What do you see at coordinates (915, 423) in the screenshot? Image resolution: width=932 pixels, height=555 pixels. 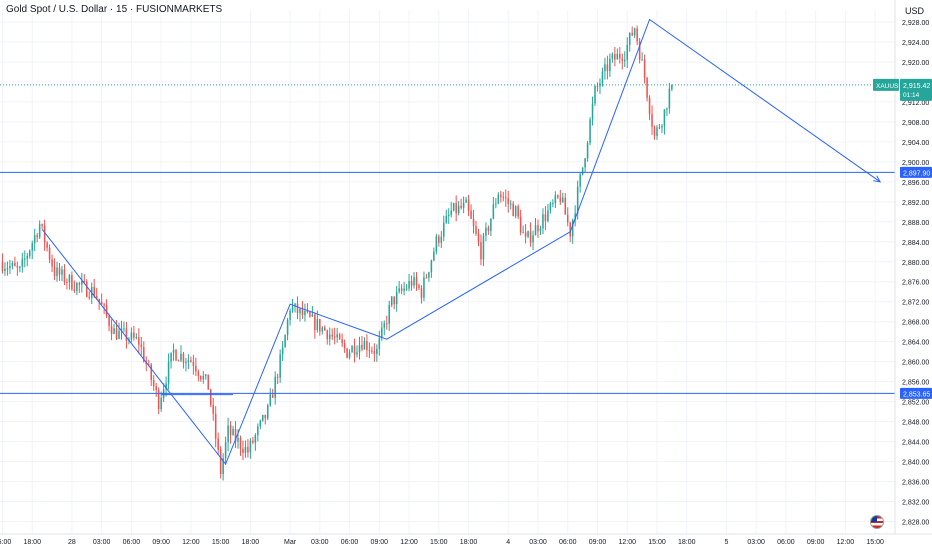 I see `price-tick-label: 2,848.00` at bounding box center [915, 423].